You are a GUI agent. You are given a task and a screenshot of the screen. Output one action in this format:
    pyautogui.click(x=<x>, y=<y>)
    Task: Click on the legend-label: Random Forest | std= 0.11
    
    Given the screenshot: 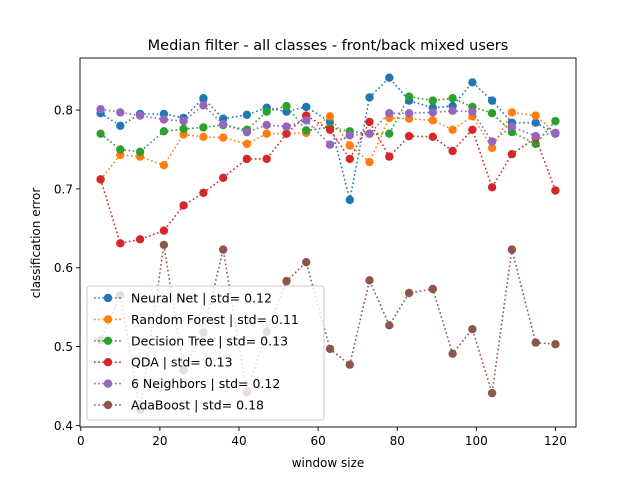 What is the action you would take?
    pyautogui.click(x=215, y=319)
    